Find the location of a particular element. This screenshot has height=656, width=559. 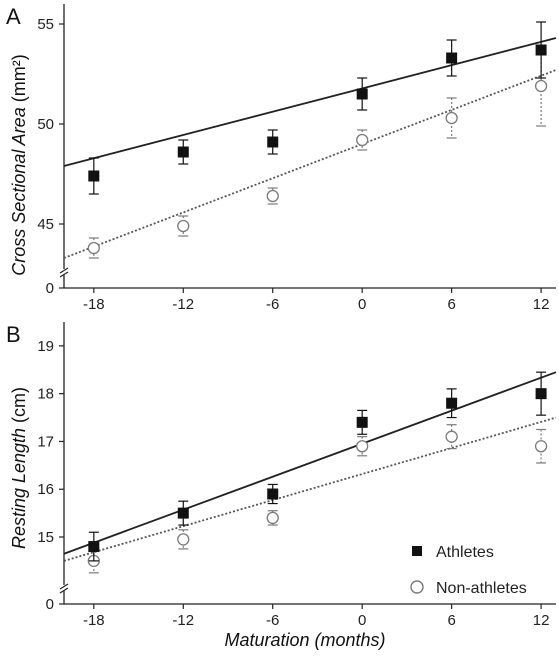

panel-a-y-tick-label: 45 is located at coordinates (45, 224).